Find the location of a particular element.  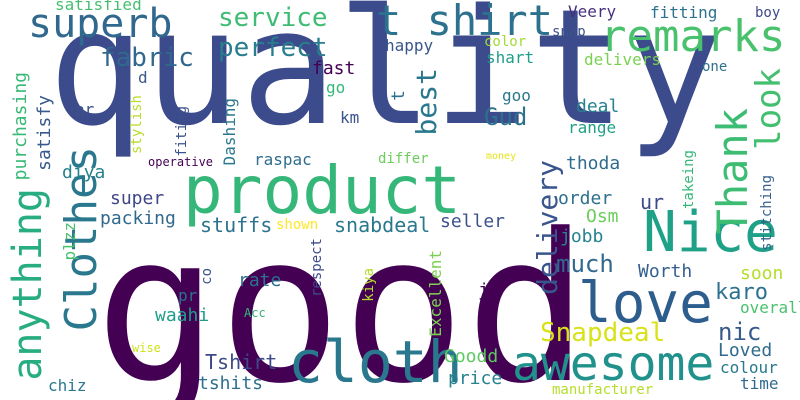

word-t: t is located at coordinates (398, 95).